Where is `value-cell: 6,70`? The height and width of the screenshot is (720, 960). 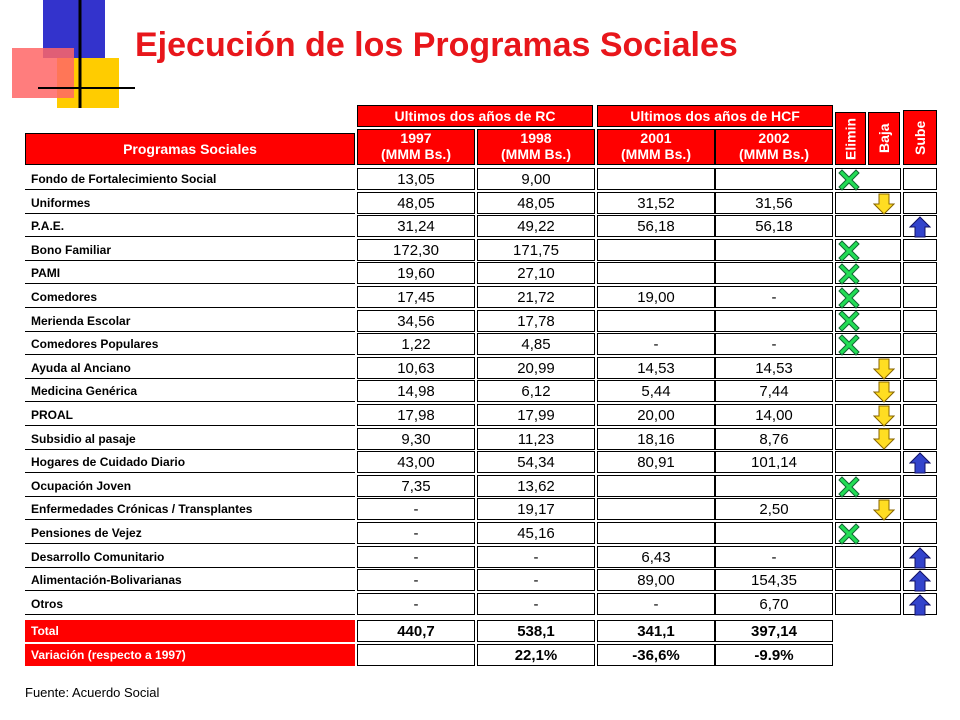
value-cell: 6,70 is located at coordinates (774, 603).